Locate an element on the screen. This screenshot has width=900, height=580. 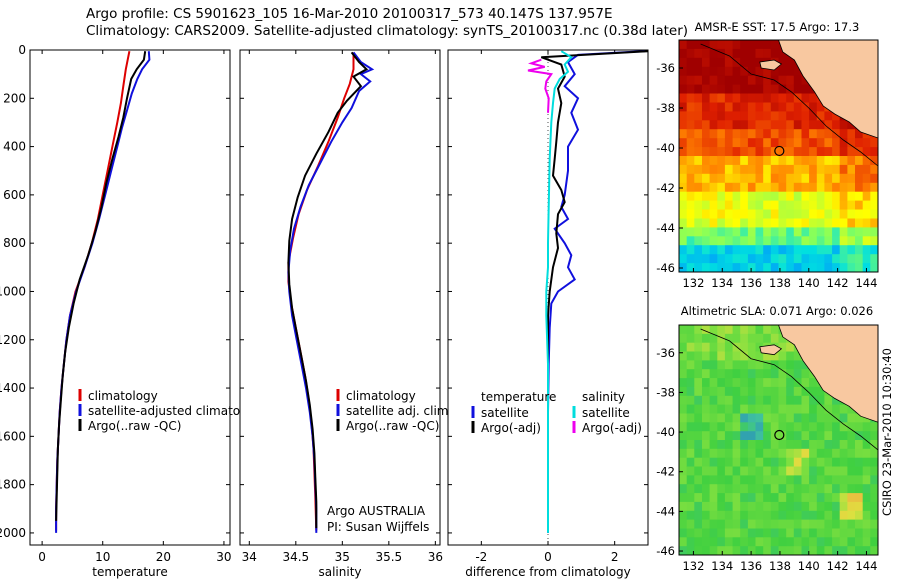
map-xtick-label: 142 is located at coordinates (838, 283).